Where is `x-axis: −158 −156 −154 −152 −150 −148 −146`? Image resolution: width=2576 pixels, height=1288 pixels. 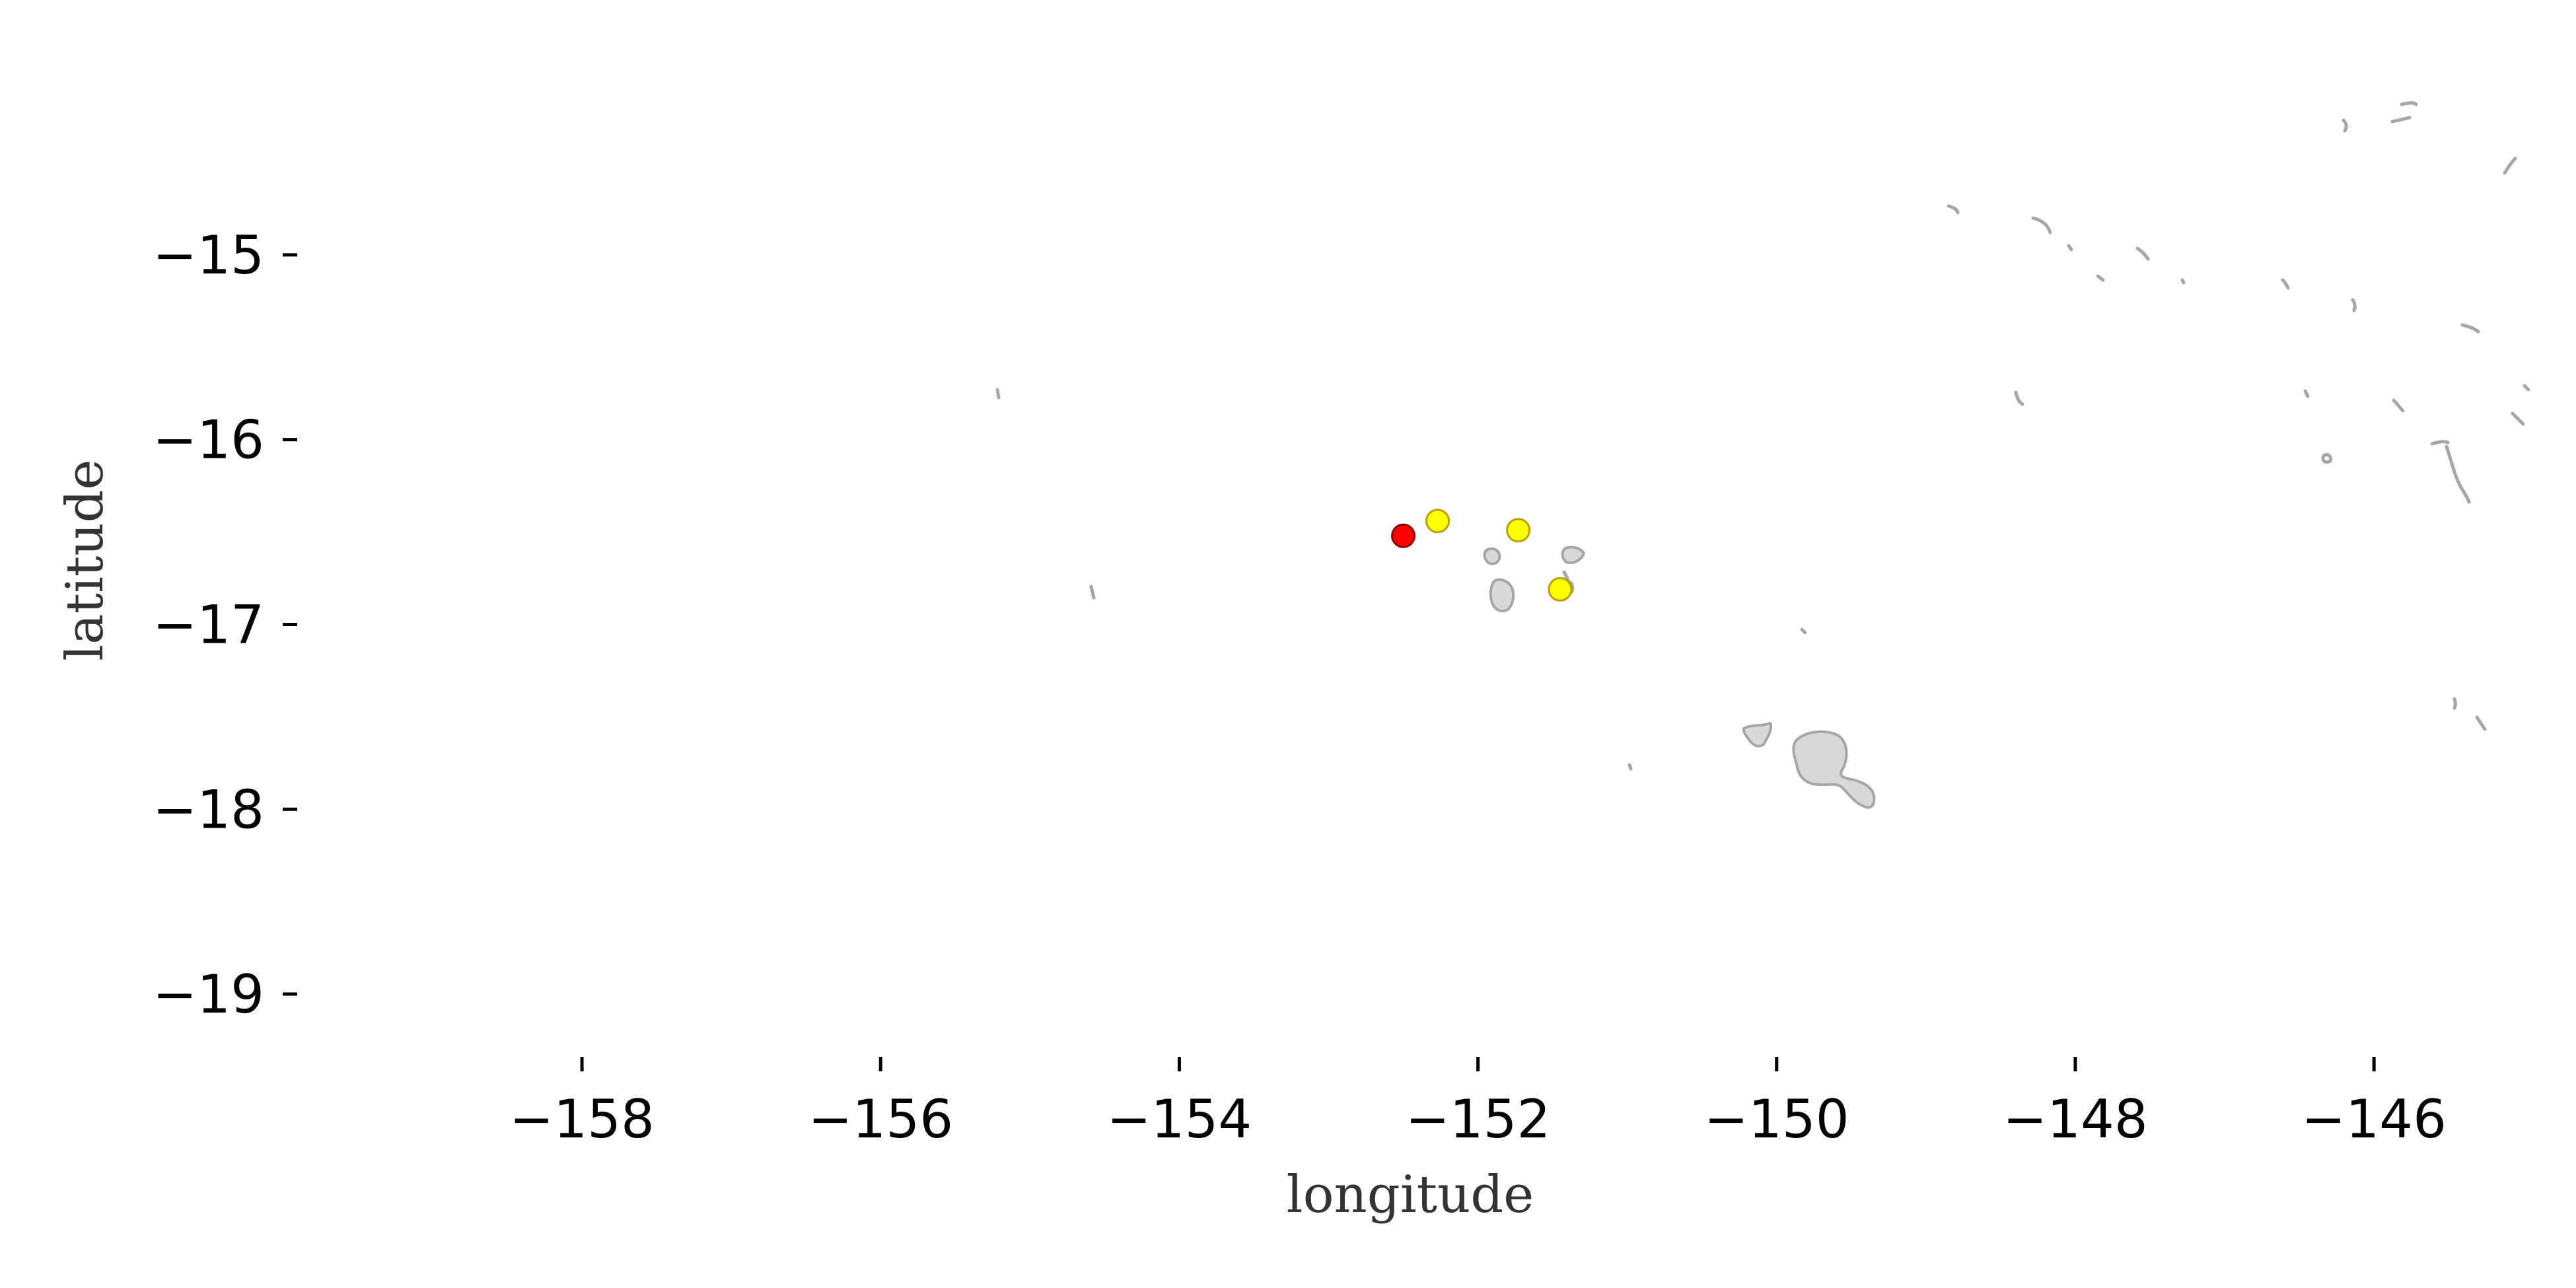
x-axis: −158 −156 −154 −152 −150 −148 −146 is located at coordinates (1478, 1103).